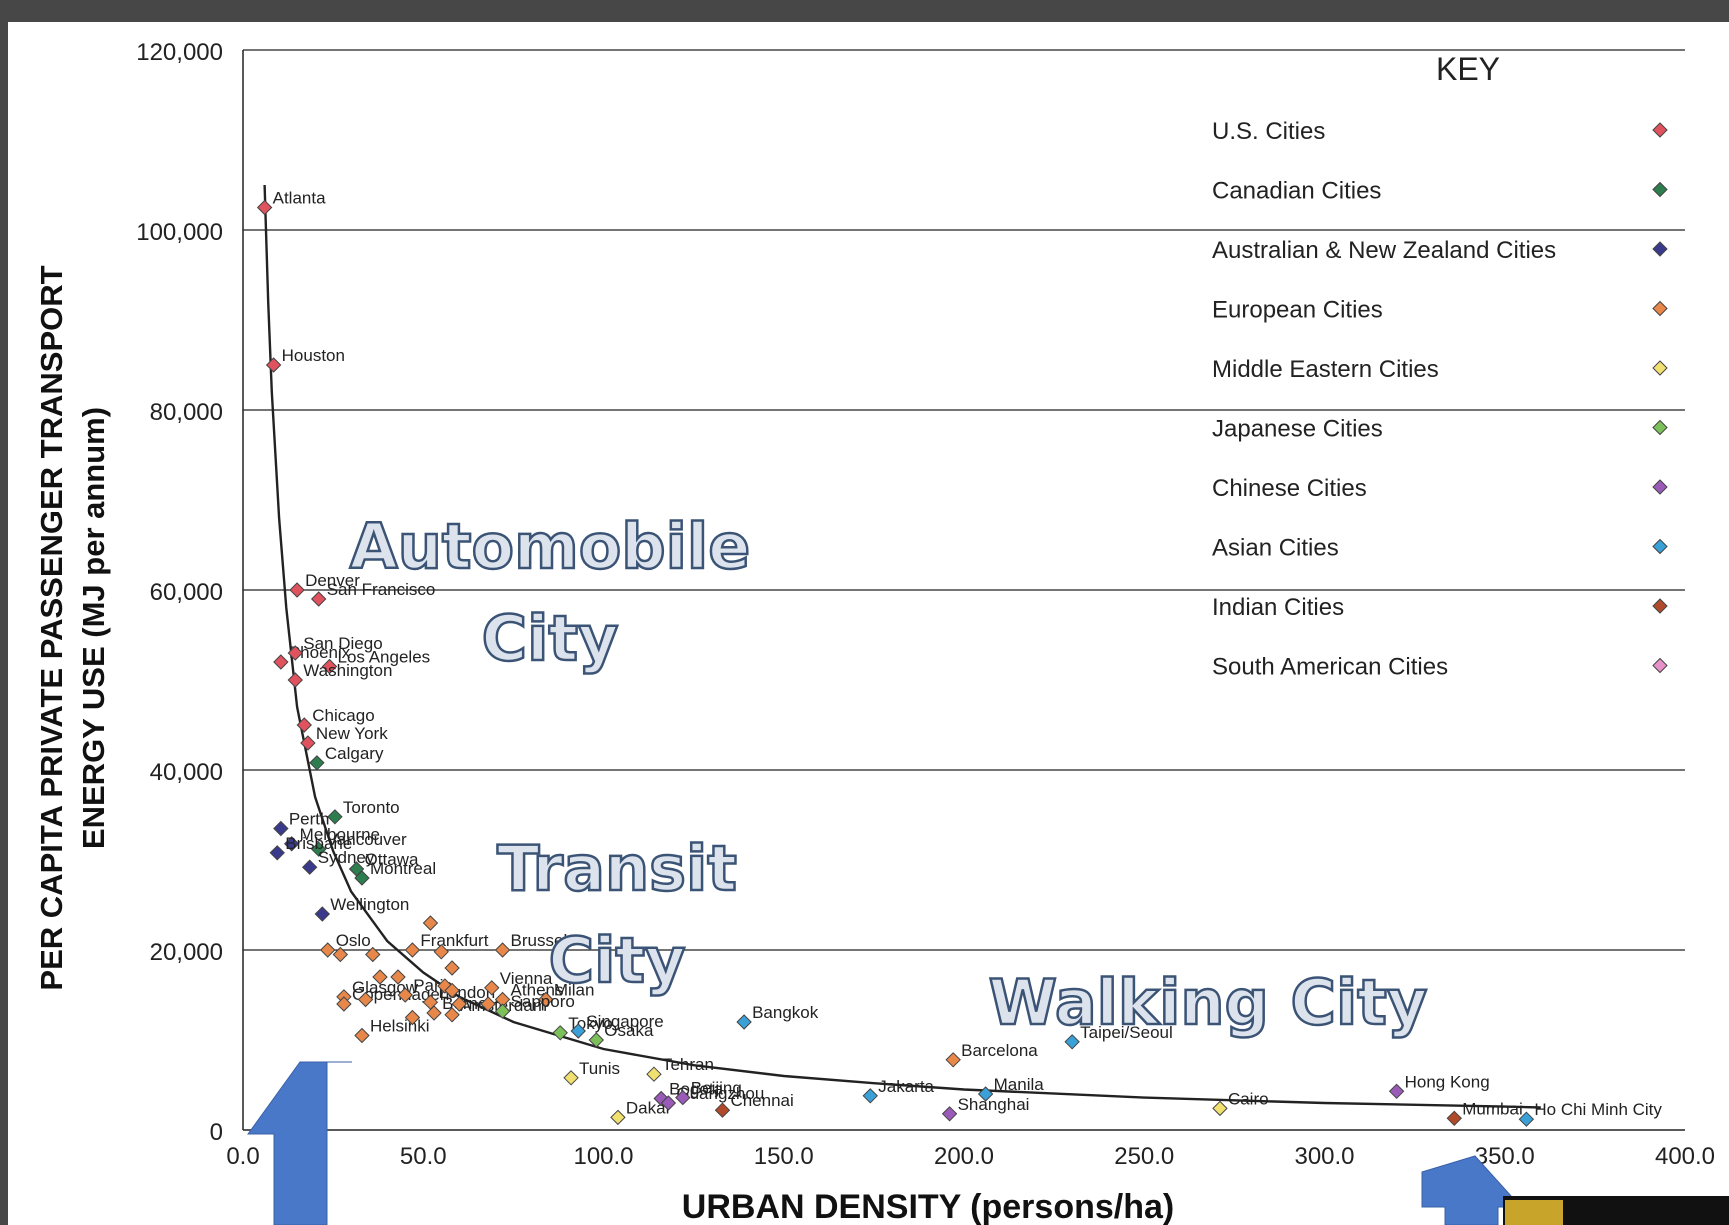 The width and height of the screenshot is (1729, 1225). What do you see at coordinates (574, 990) in the screenshot?
I see `point-label: Milan` at bounding box center [574, 990].